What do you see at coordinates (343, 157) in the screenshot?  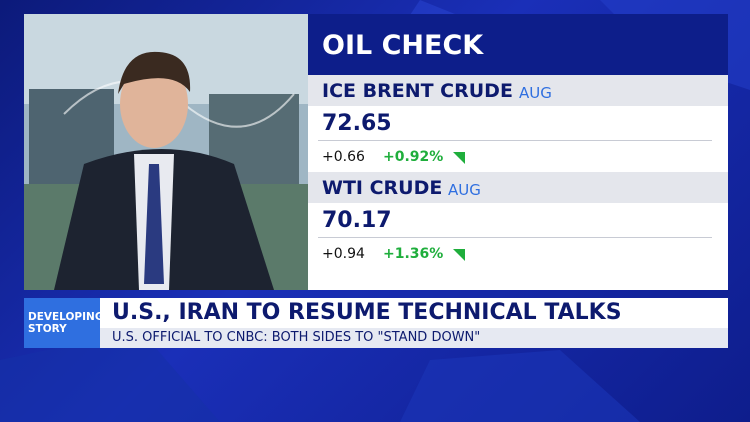 I see `quote-change: +0.66` at bounding box center [343, 157].